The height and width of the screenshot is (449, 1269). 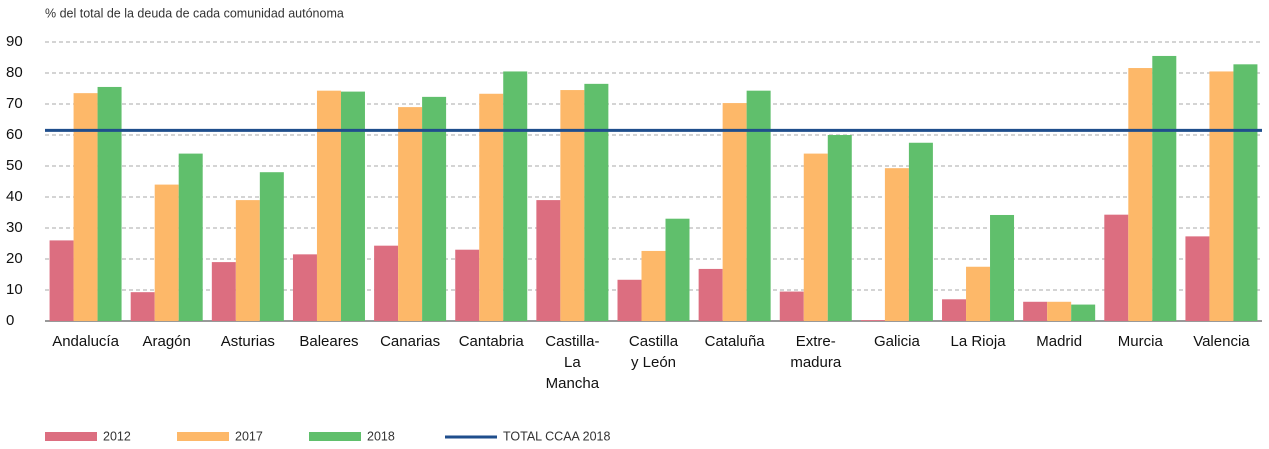 What do you see at coordinates (14, 72) in the screenshot?
I see `y-tick-label: 80` at bounding box center [14, 72].